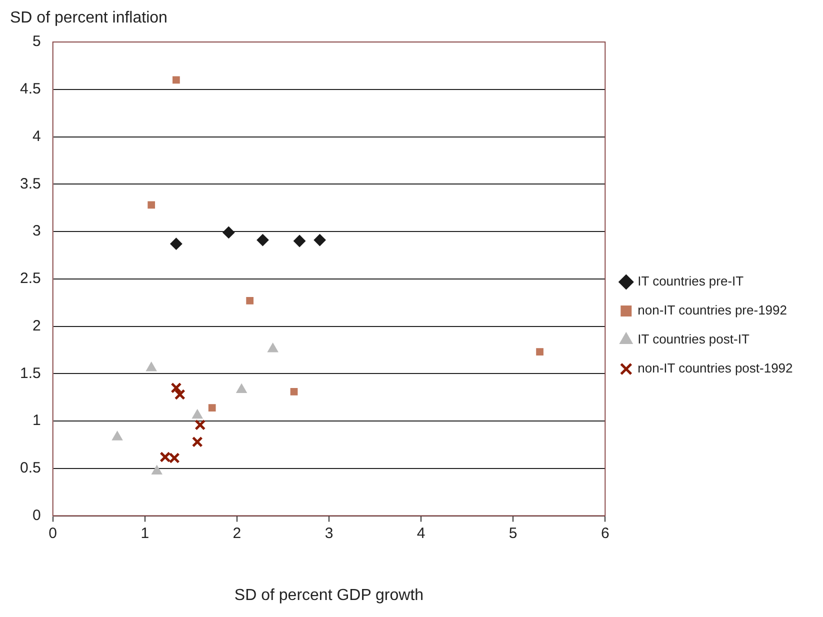  I want to click on y-tick-label: 0.5, so click(30, 468).